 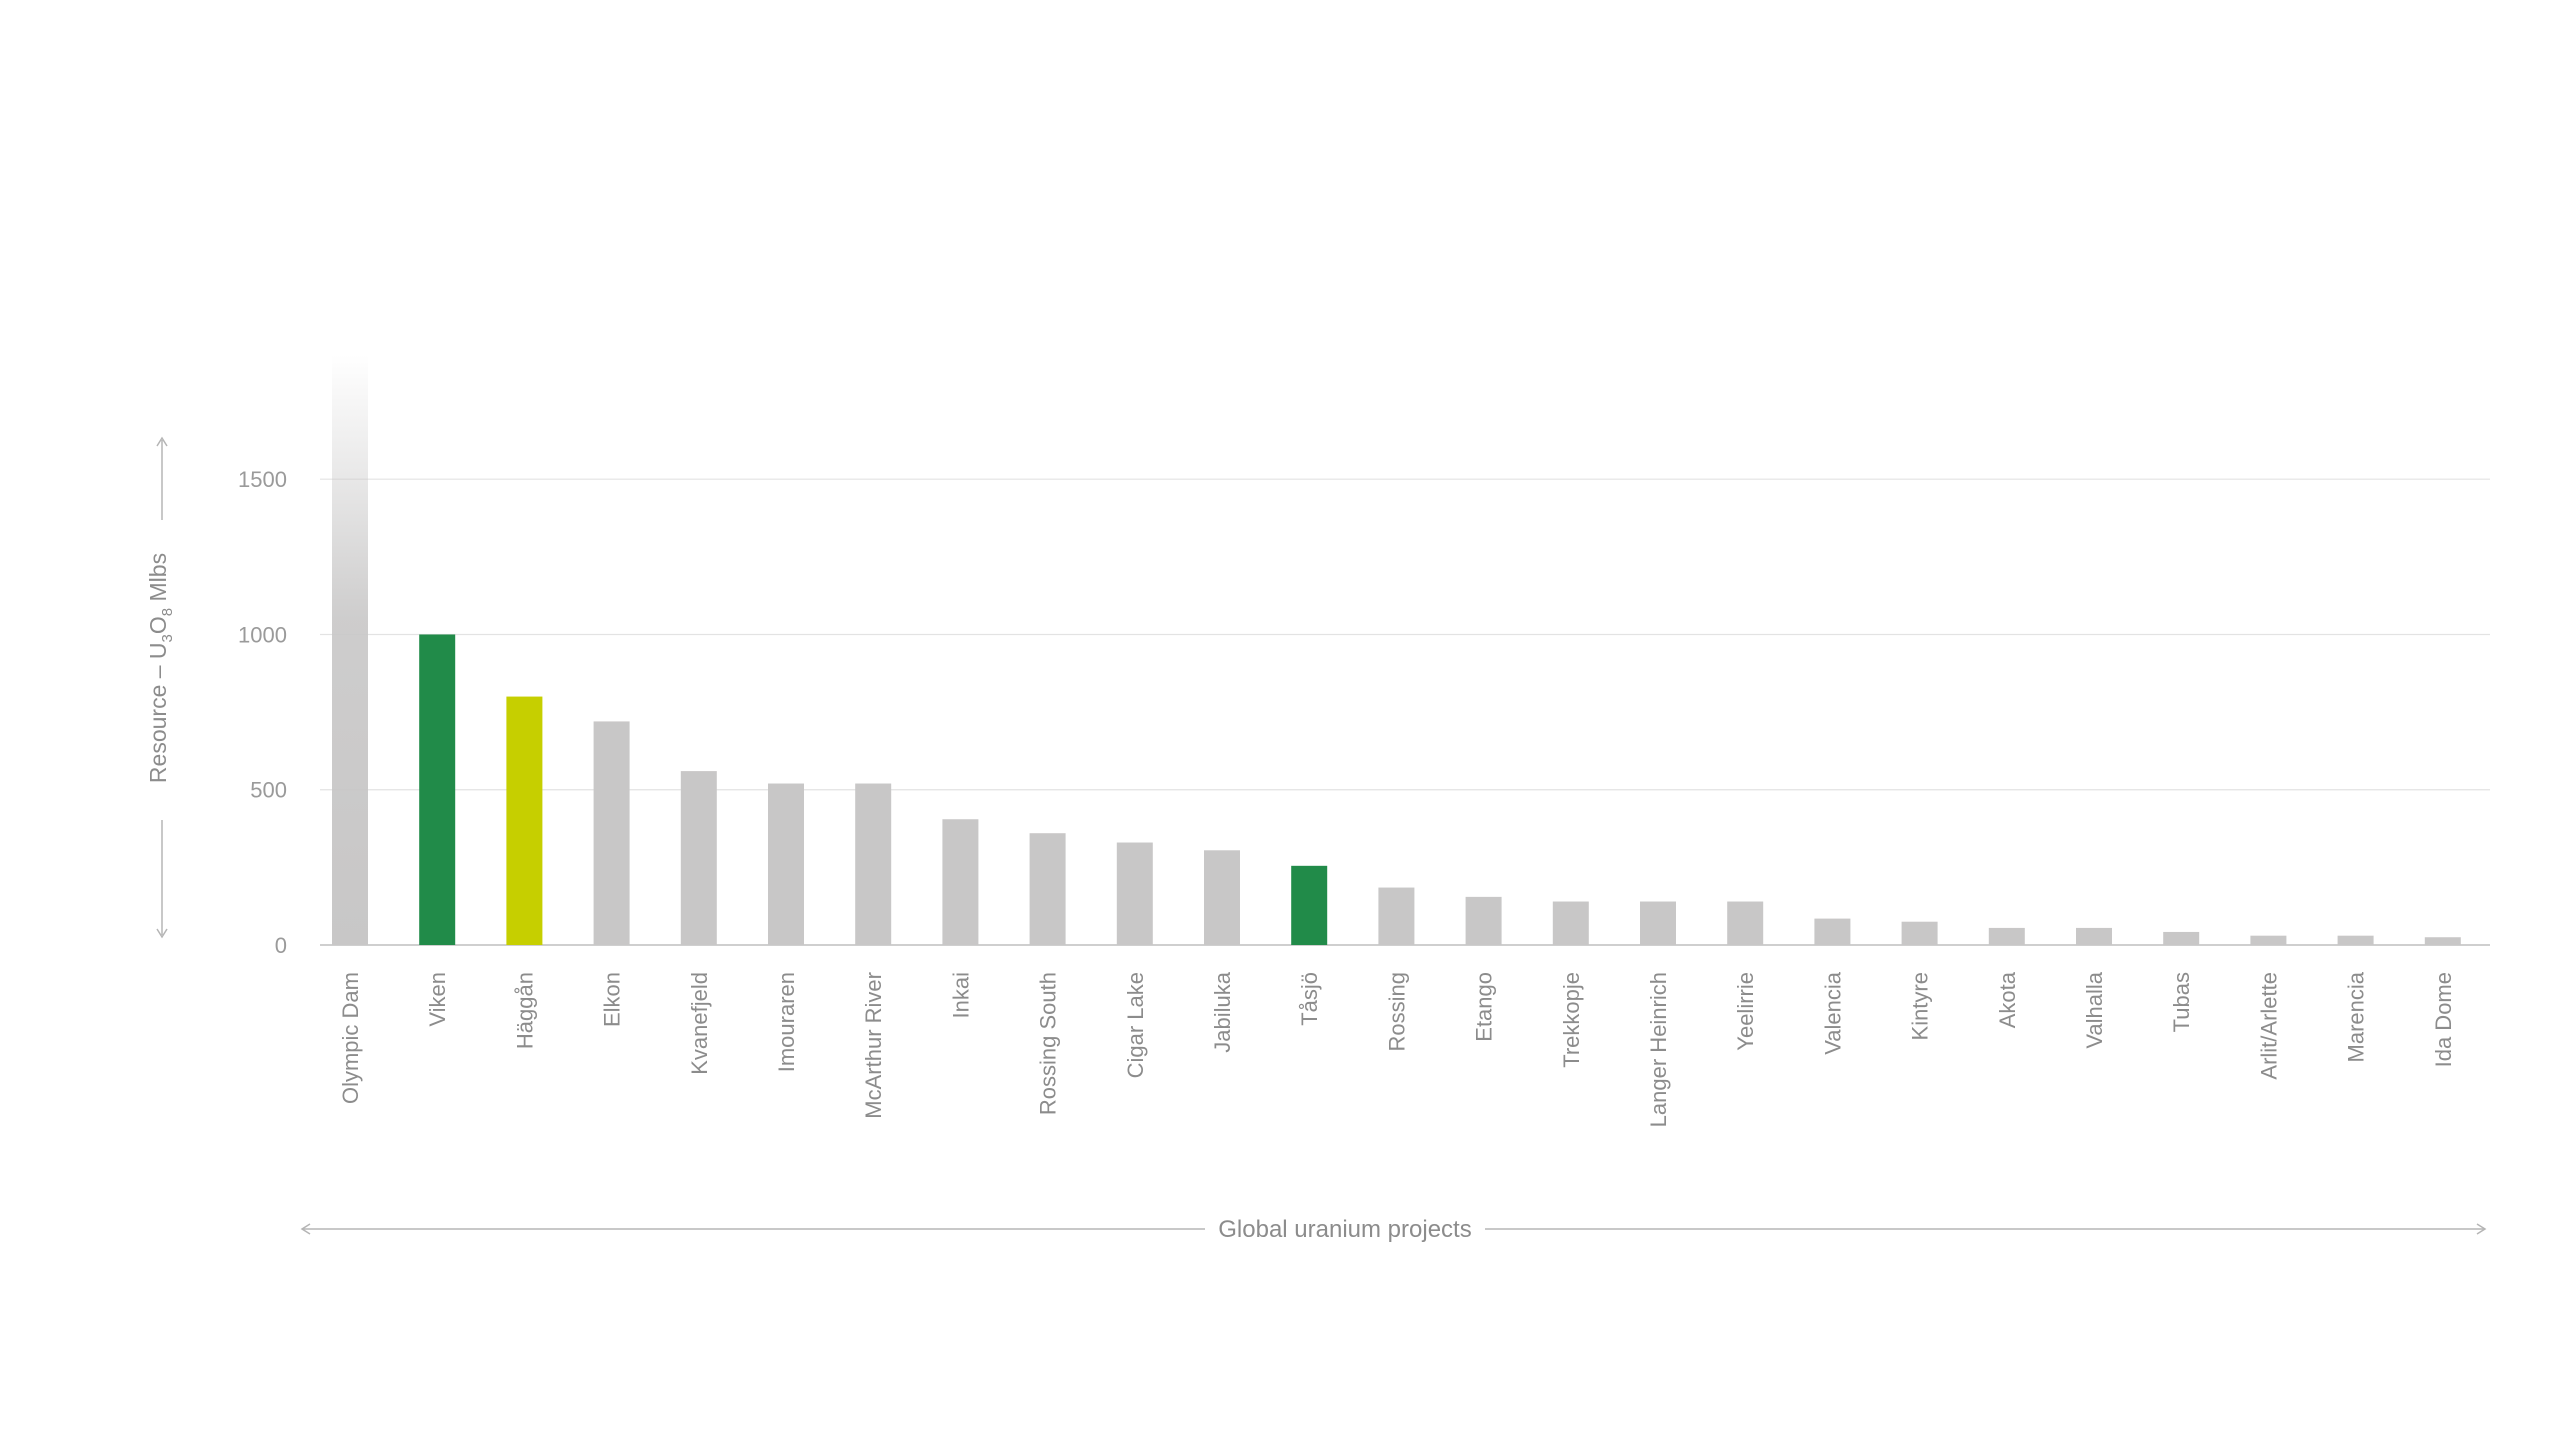 I want to click on bar-h-gg-n, so click(x=524, y=820).